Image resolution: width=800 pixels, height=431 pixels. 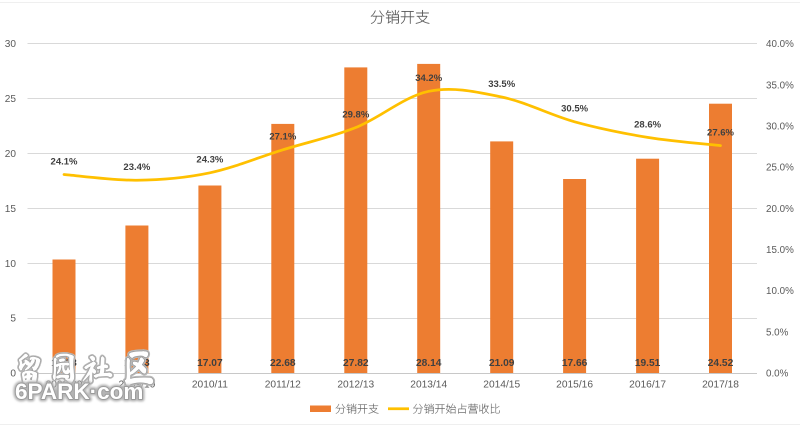 I want to click on svg-text: 2008/09, so click(x=64, y=385).